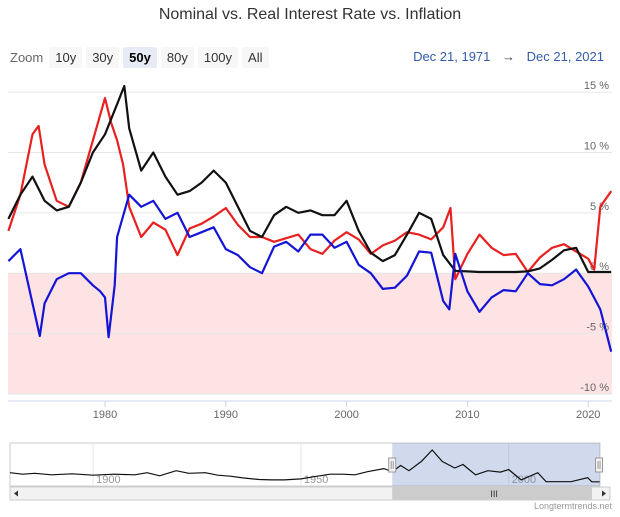  Describe the element at coordinates (392, 465) in the screenshot. I see `navigator-left-handle` at that location.